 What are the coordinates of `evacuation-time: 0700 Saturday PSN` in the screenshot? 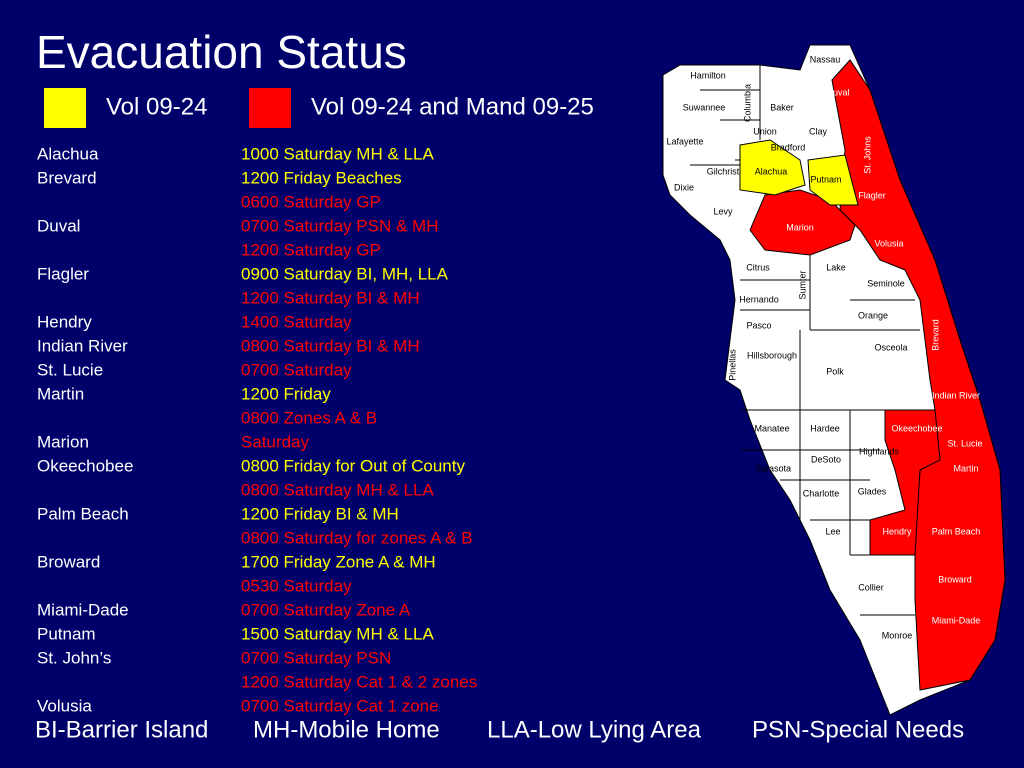 It's located at (316, 657).